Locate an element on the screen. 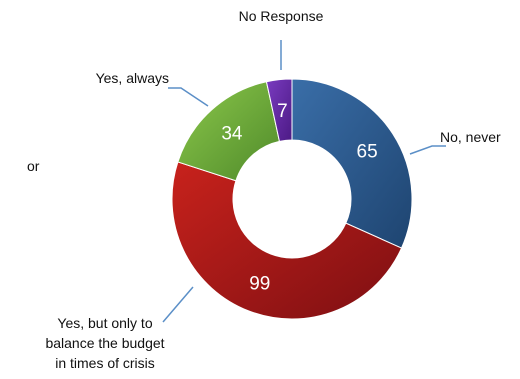 The width and height of the screenshot is (520, 379). category-label-yes-but-line-3: in times of crisis is located at coordinates (105, 363).